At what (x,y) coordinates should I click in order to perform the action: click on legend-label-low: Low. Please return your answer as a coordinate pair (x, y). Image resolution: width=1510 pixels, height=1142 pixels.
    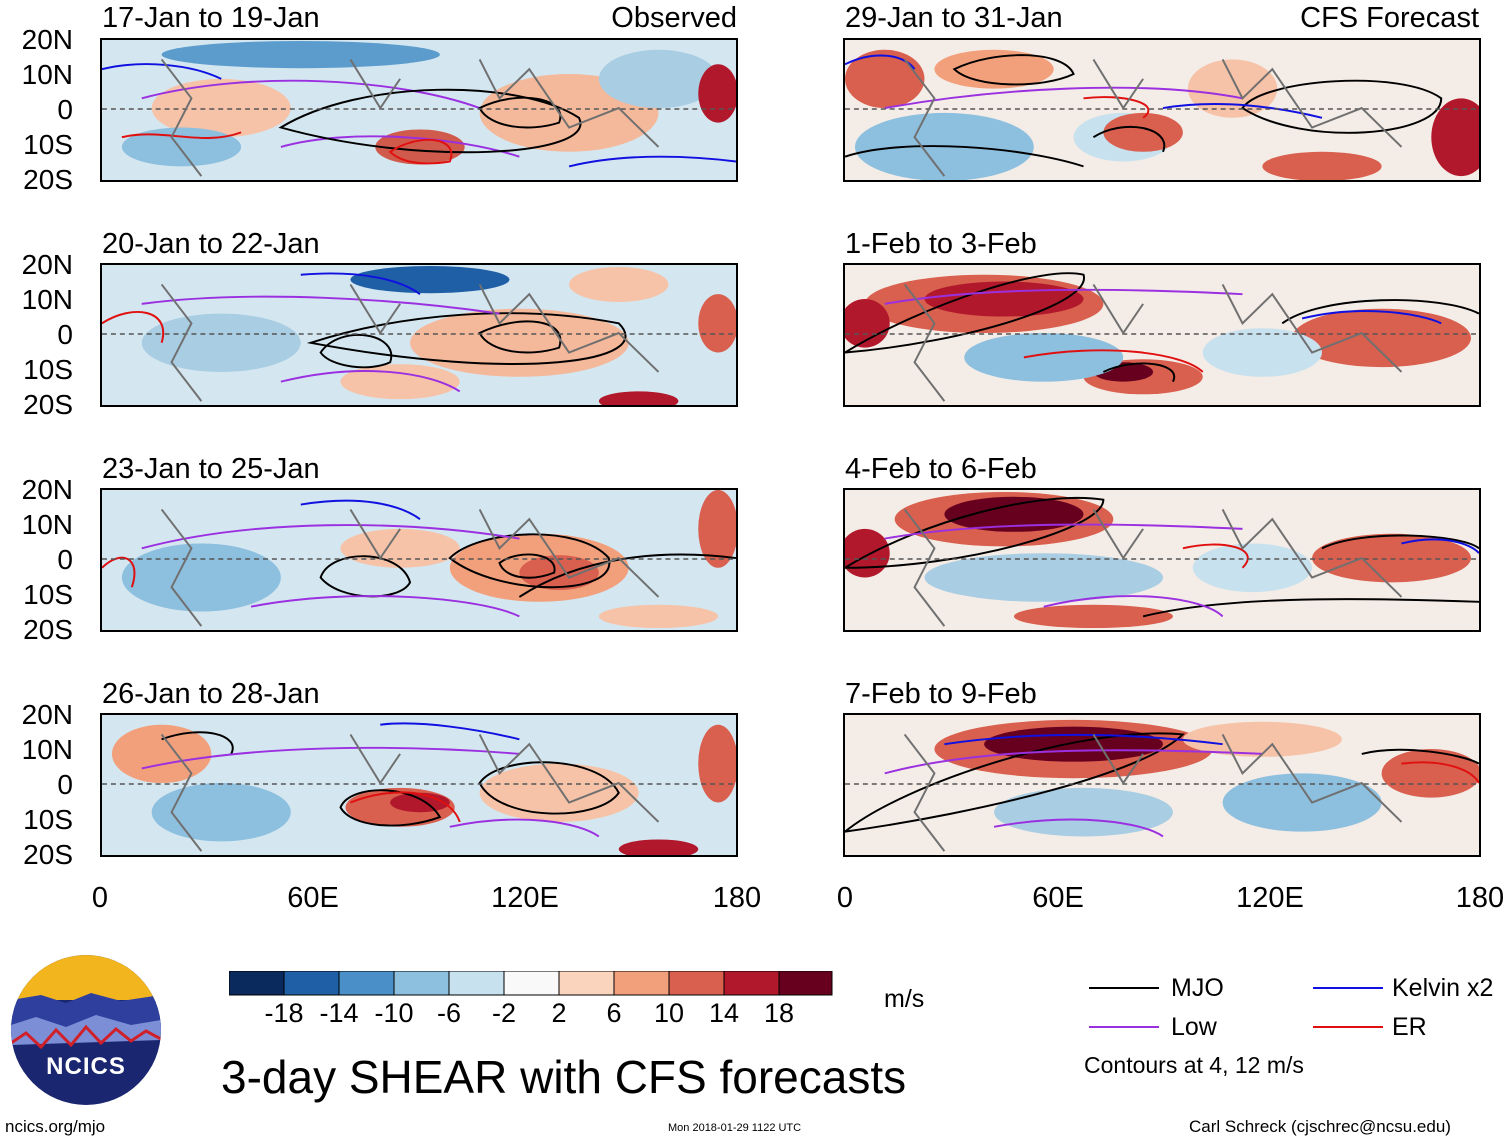
    Looking at the image, I should click on (1194, 1027).